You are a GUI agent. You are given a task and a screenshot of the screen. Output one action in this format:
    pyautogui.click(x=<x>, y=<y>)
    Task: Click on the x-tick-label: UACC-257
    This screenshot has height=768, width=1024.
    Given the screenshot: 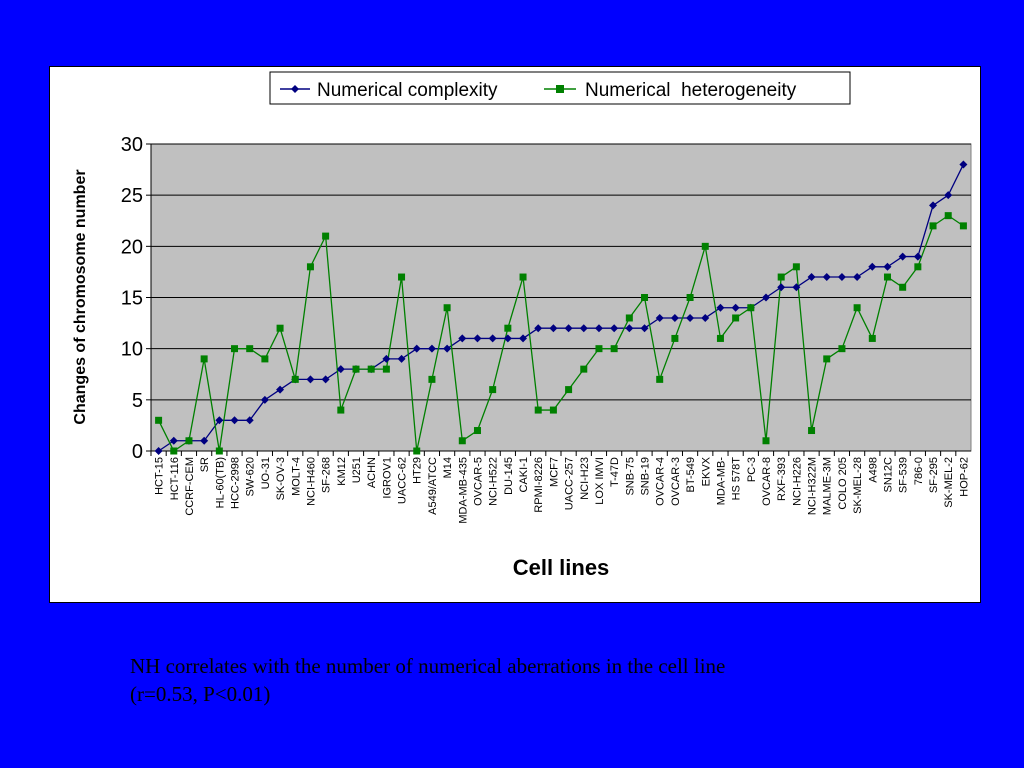 What is the action you would take?
    pyautogui.click(x=570, y=483)
    